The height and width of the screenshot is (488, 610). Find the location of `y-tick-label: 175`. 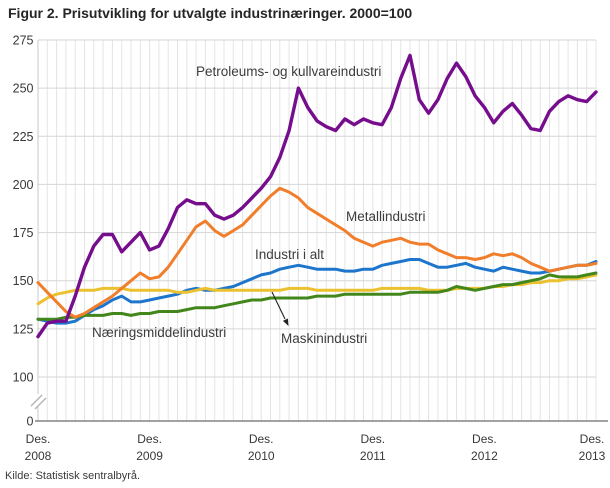

y-tick-label: 175 is located at coordinates (23, 233).